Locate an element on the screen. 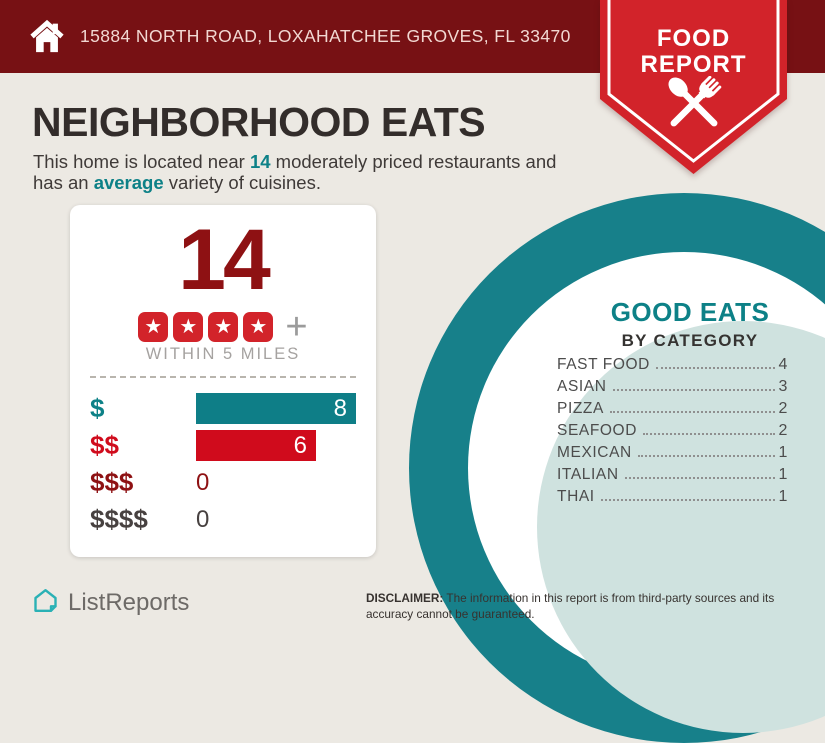  listreports-logo: ListReports is located at coordinates (110, 603).